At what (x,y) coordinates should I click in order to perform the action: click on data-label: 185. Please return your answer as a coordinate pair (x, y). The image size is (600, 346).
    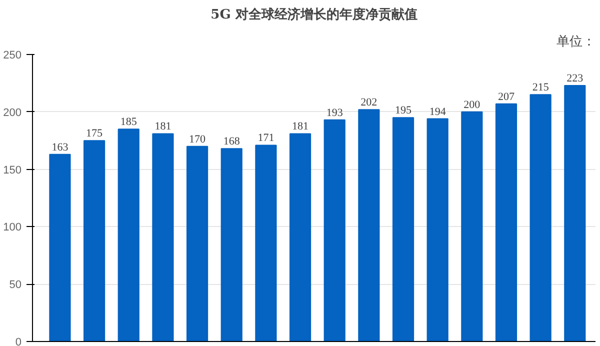
    Looking at the image, I should click on (129, 122).